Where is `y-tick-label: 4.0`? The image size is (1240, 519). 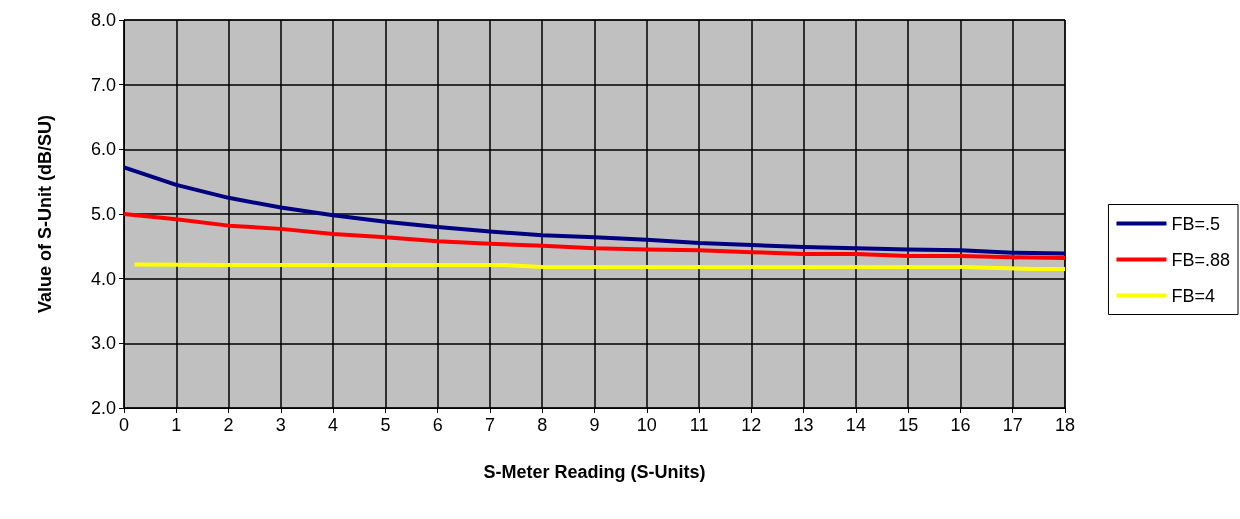 y-tick-label: 4.0 is located at coordinates (103, 278).